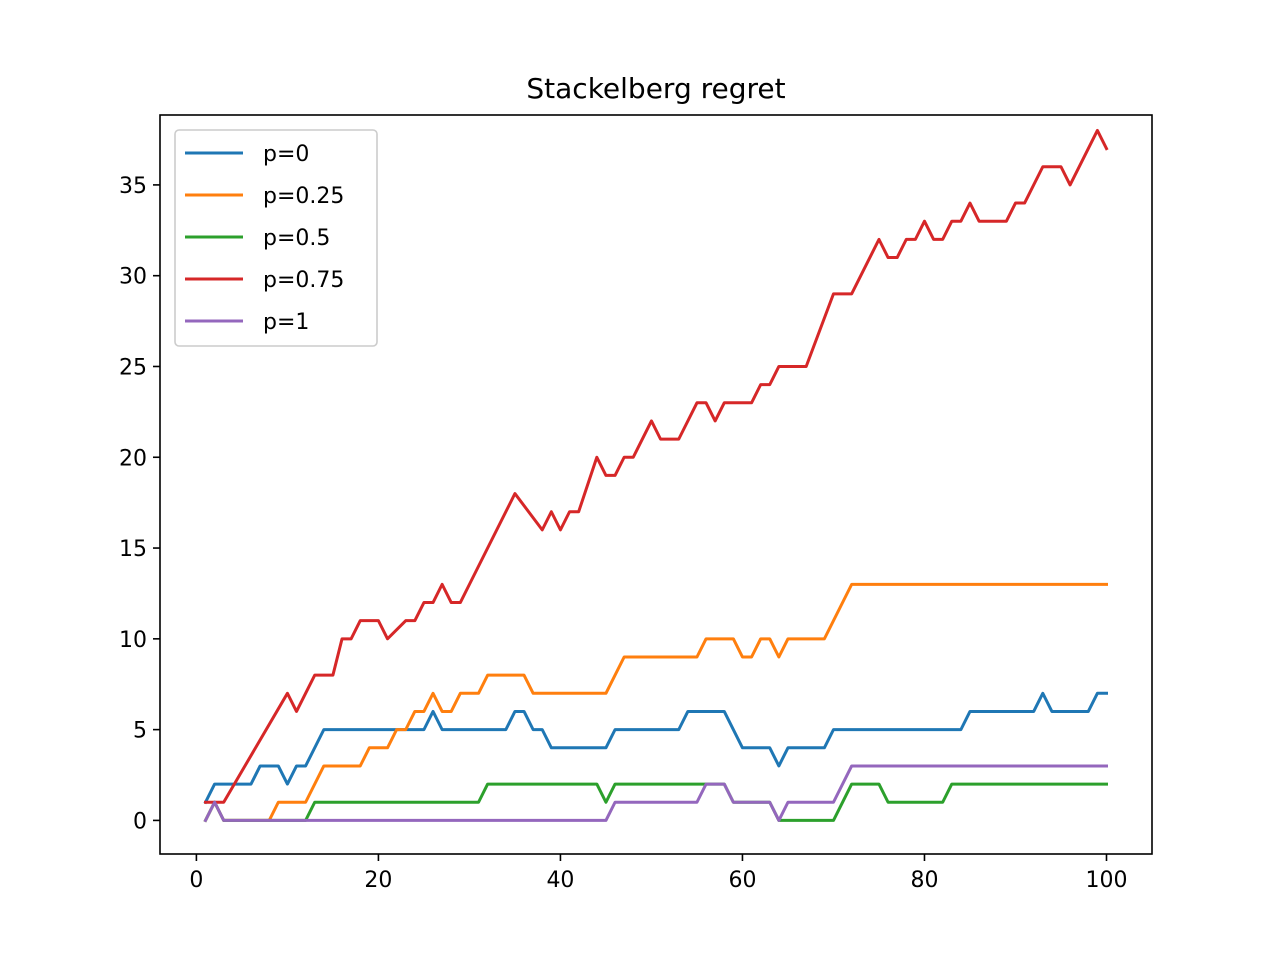  Describe the element at coordinates (924, 880) in the screenshot. I see `x-tick-label: 80` at that location.